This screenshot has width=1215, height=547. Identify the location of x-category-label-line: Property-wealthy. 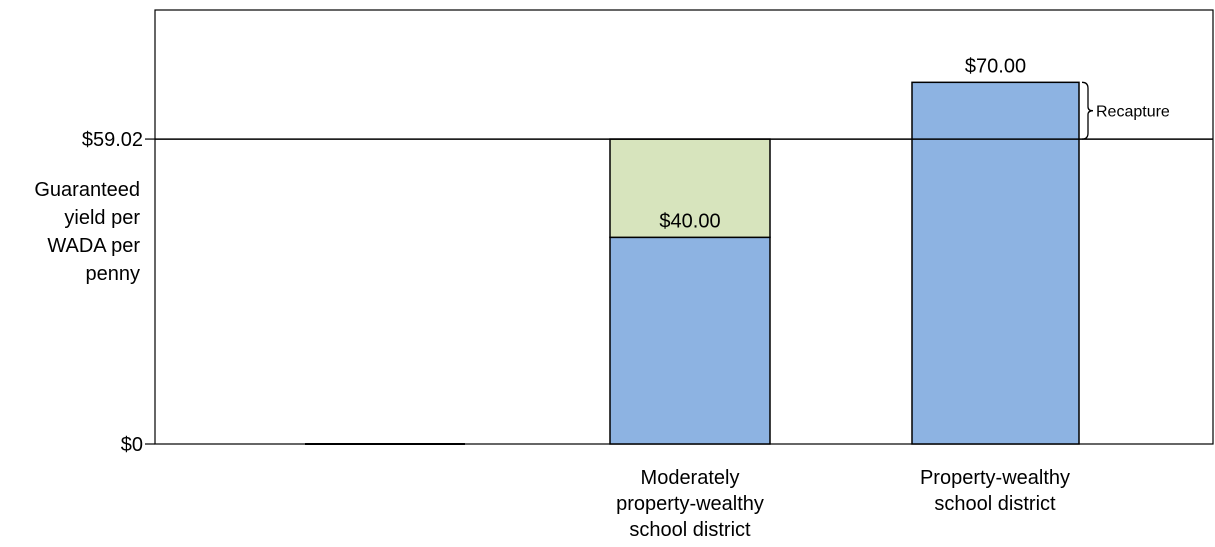
(995, 478).